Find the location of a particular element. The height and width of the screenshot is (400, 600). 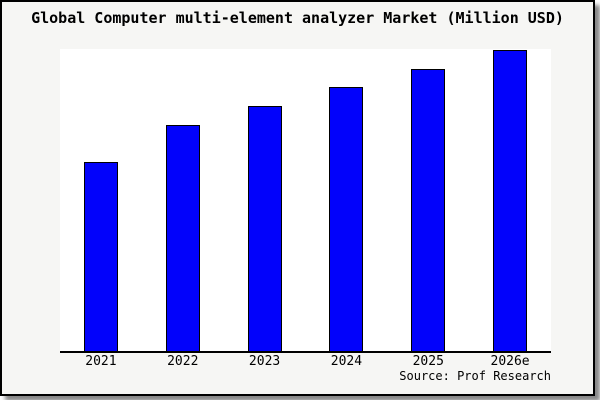

bar-2022 is located at coordinates (182, 238).